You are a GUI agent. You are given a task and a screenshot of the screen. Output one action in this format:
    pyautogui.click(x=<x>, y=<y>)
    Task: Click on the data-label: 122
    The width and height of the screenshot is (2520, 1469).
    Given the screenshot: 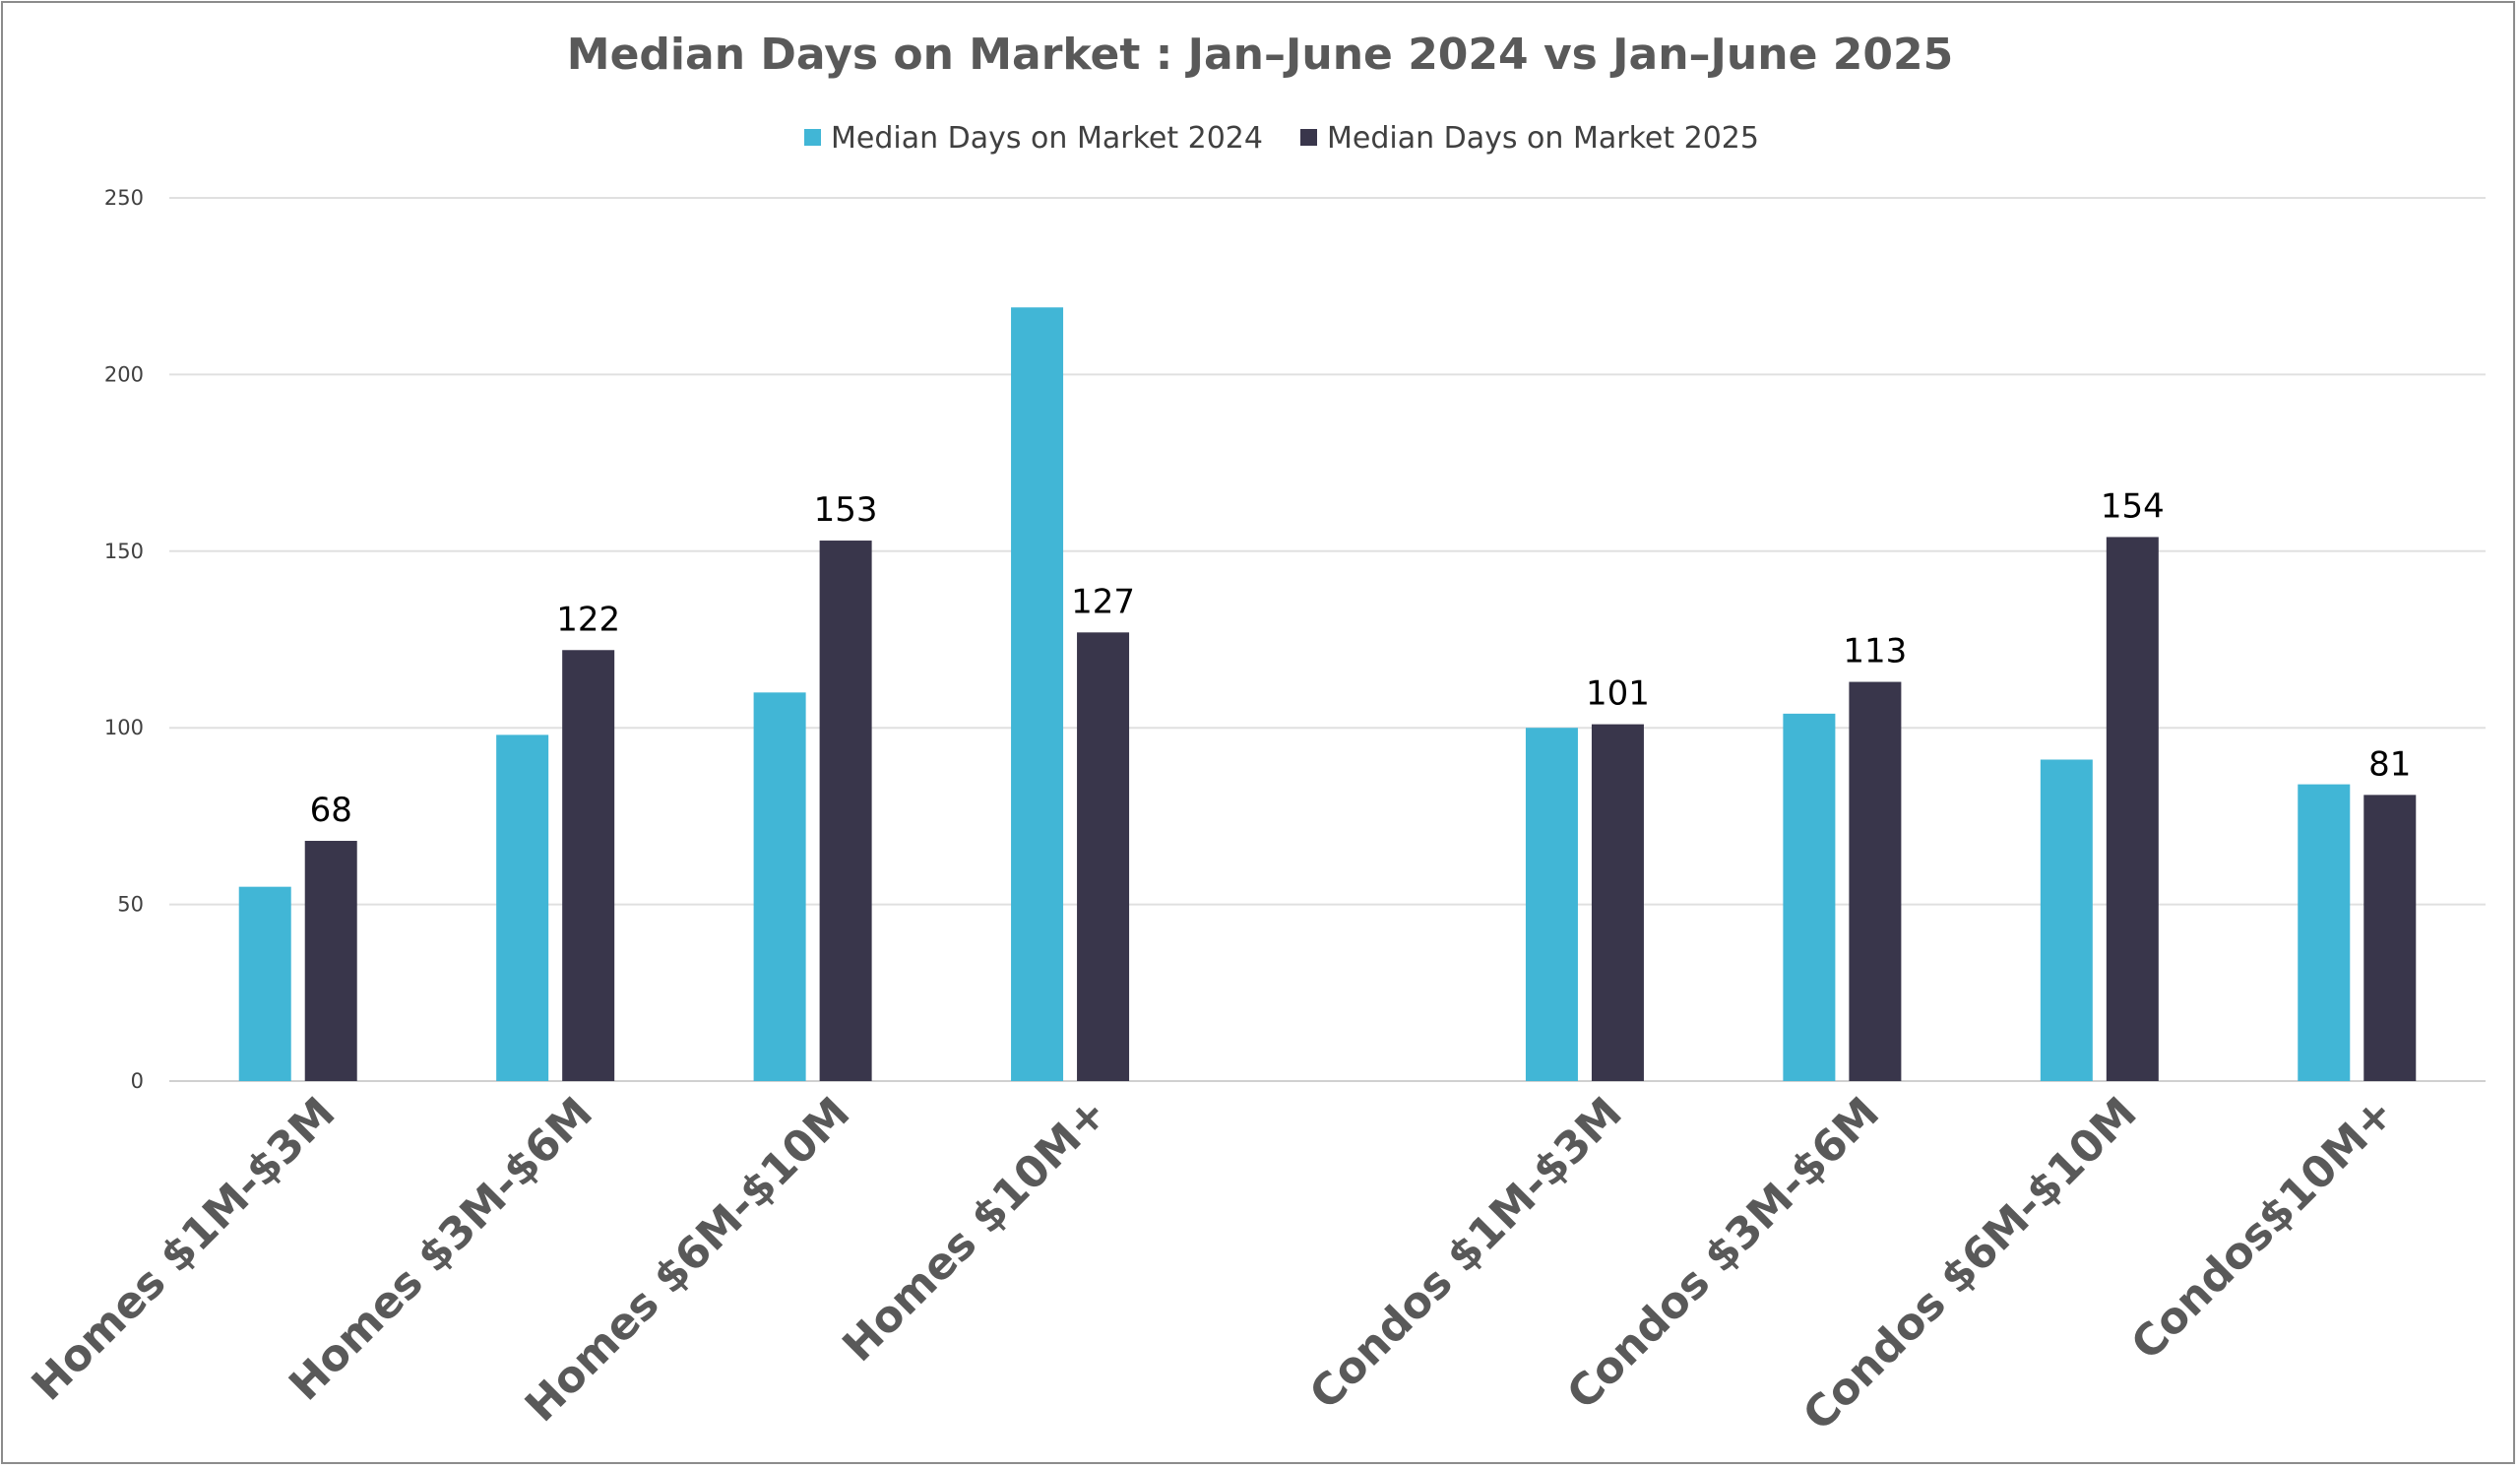 What is the action you would take?
    pyautogui.click(x=588, y=620)
    